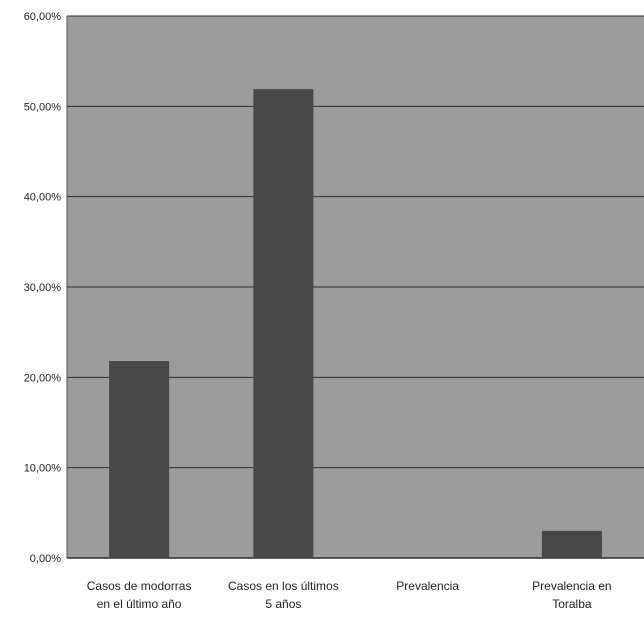  What do you see at coordinates (43, 17) in the screenshot?
I see `y-tick-label: 60,00%` at bounding box center [43, 17].